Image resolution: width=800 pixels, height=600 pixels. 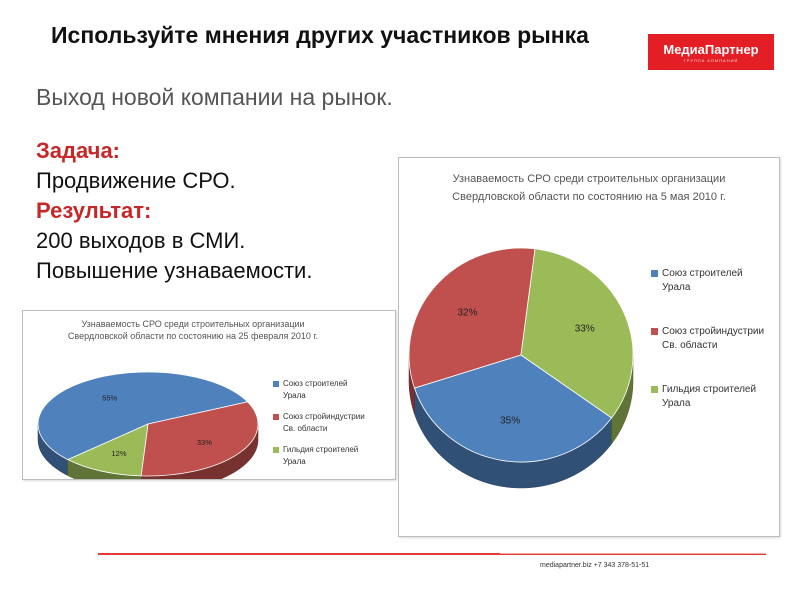 What do you see at coordinates (78, 150) in the screenshot?
I see `task-label: Задача:` at bounding box center [78, 150].